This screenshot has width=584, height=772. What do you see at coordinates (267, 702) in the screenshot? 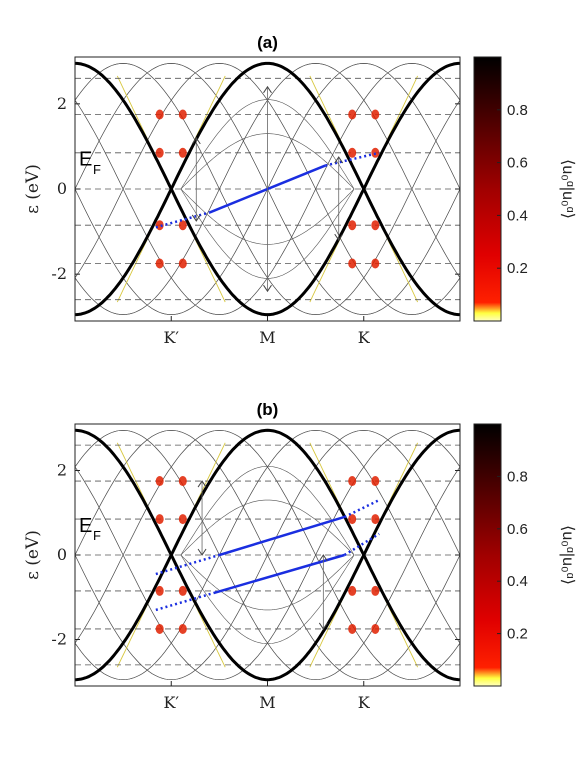
I see `x-tick-label: M` at bounding box center [267, 702].